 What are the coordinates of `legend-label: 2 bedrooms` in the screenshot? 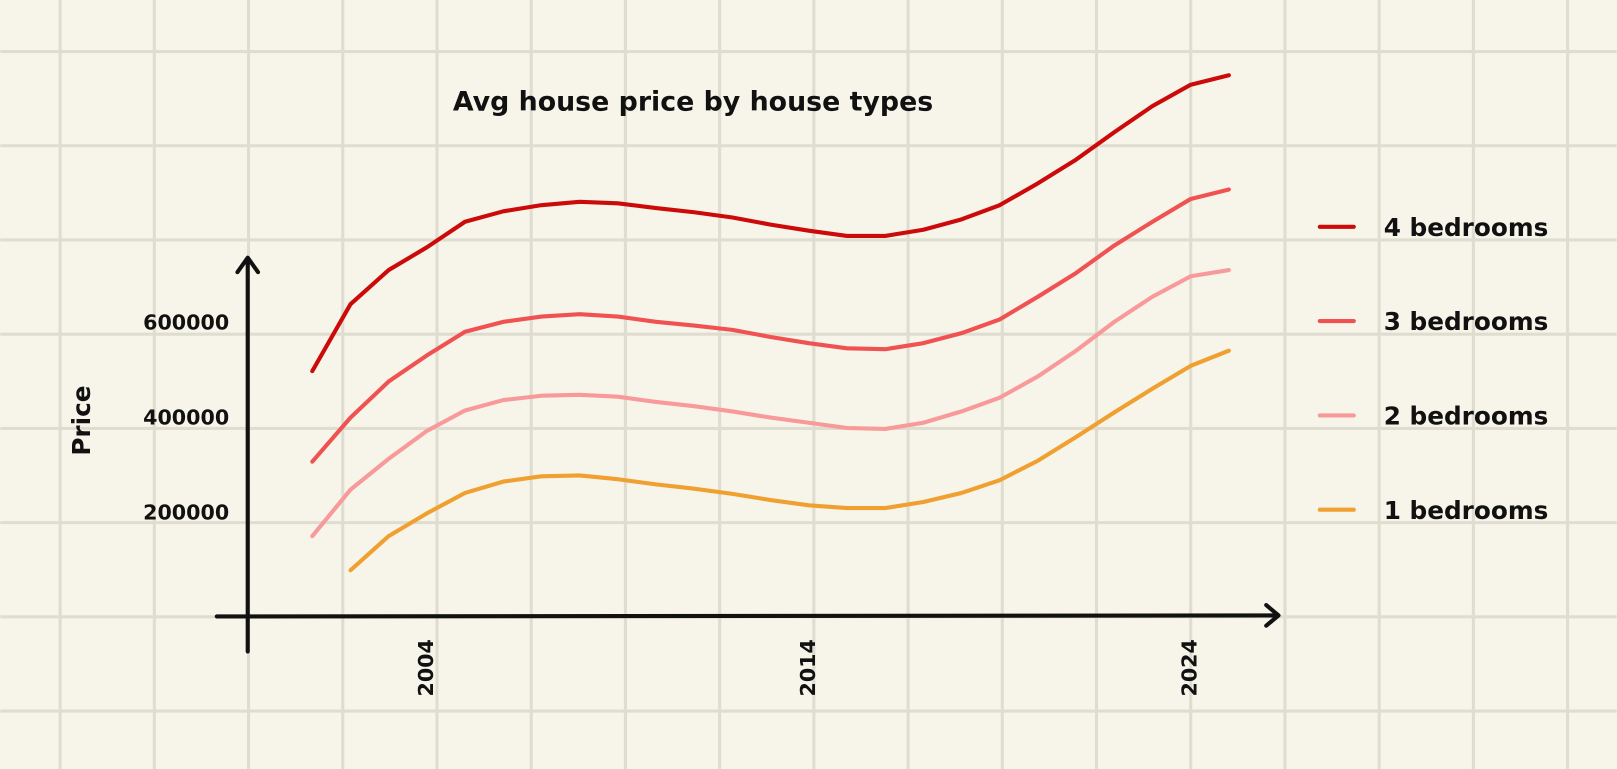 It's located at (1466, 415).